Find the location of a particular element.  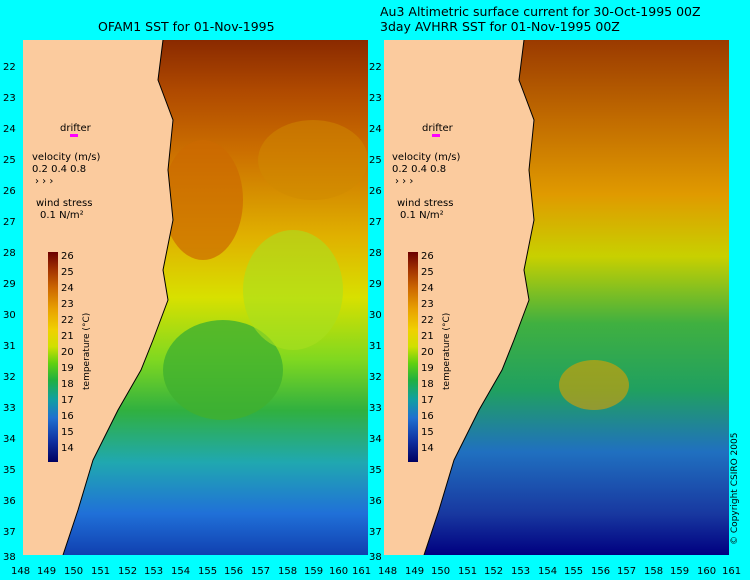

colorbar-tick: 18 is located at coordinates (67, 384).